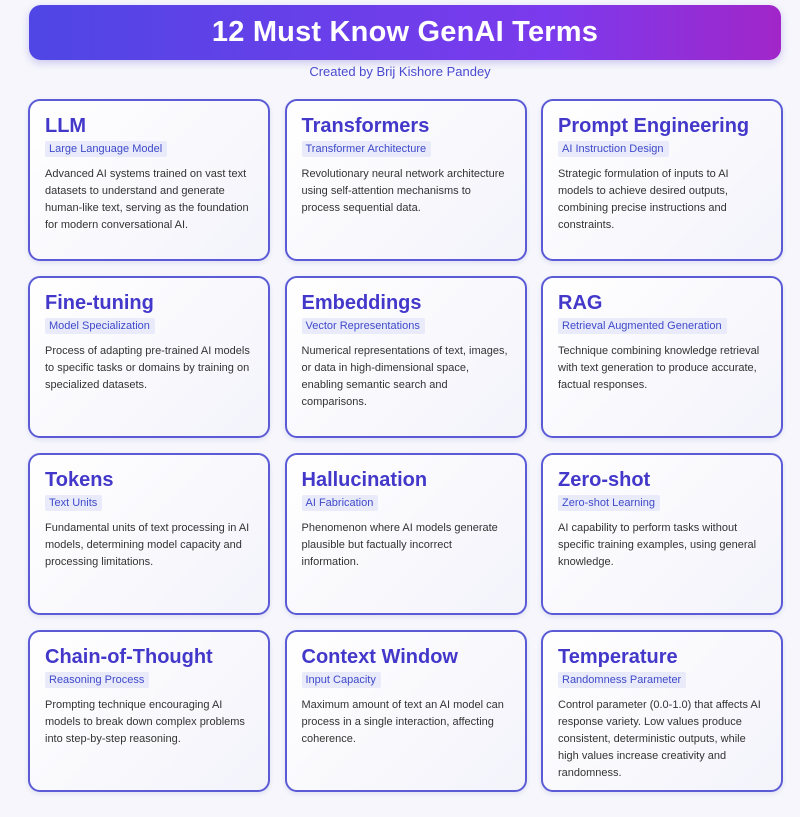  Describe the element at coordinates (580, 303) in the screenshot. I see `term-title: RAG` at that location.